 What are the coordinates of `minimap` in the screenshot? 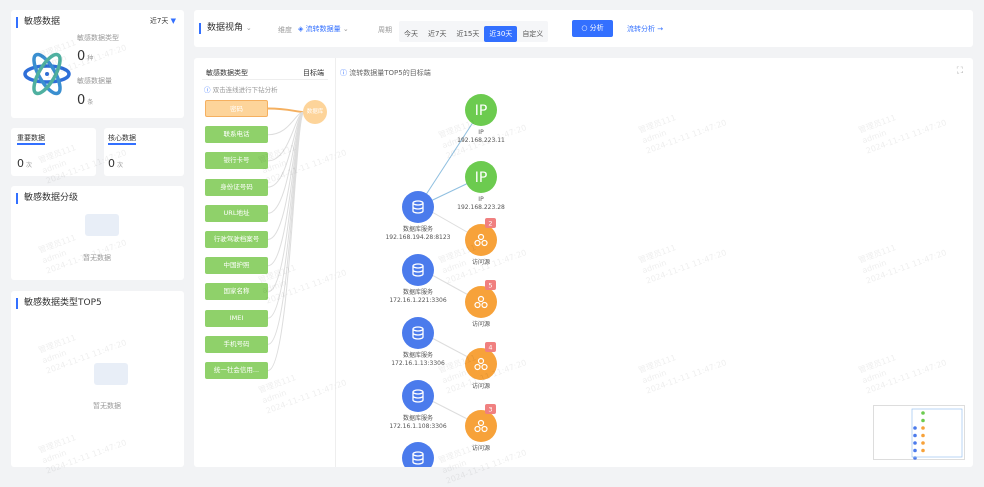 It's located at (919, 432).